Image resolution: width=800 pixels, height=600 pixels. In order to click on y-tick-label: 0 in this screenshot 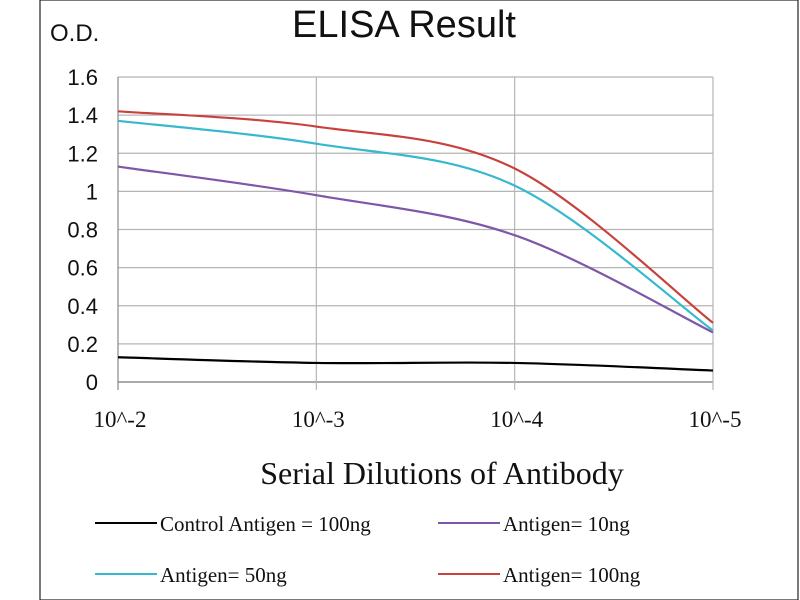, I will do `click(92, 382)`.